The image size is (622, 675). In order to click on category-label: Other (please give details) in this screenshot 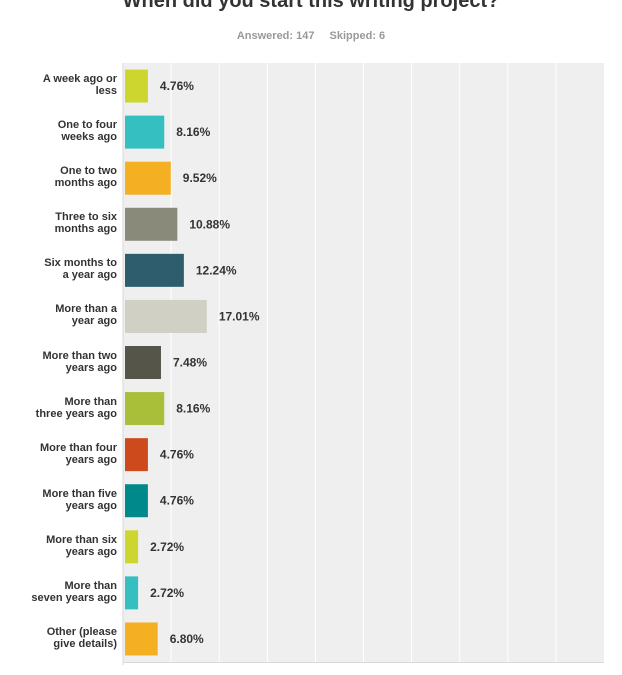, I will do `click(62, 638)`.